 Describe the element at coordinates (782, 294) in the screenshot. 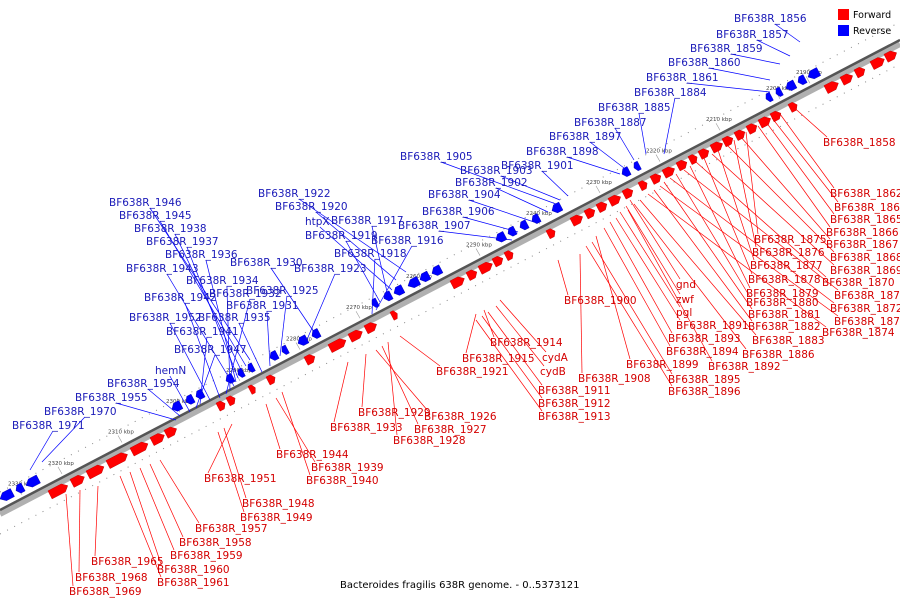

I see `forward-gene-label: BF638R_1879` at that location.